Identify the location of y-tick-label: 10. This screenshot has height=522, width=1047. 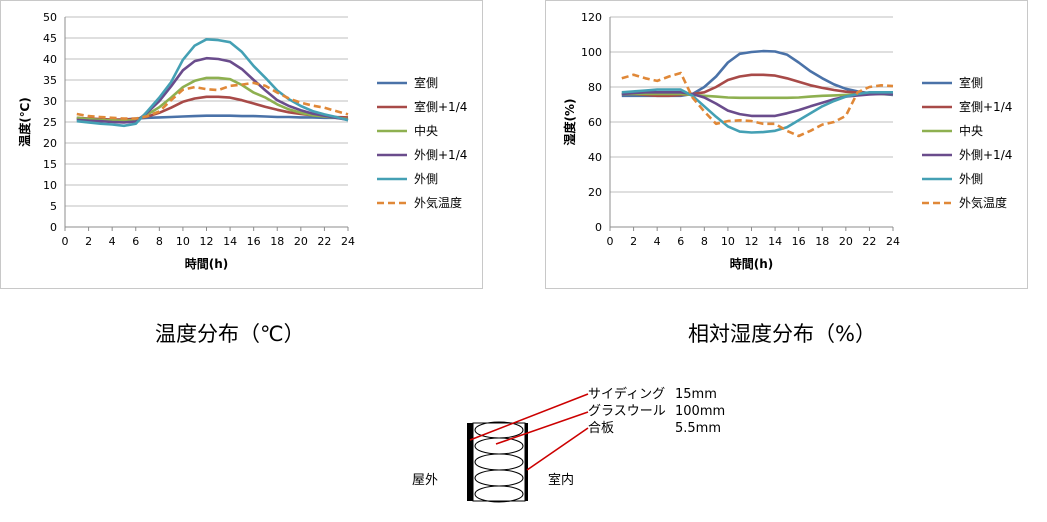
(50, 185).